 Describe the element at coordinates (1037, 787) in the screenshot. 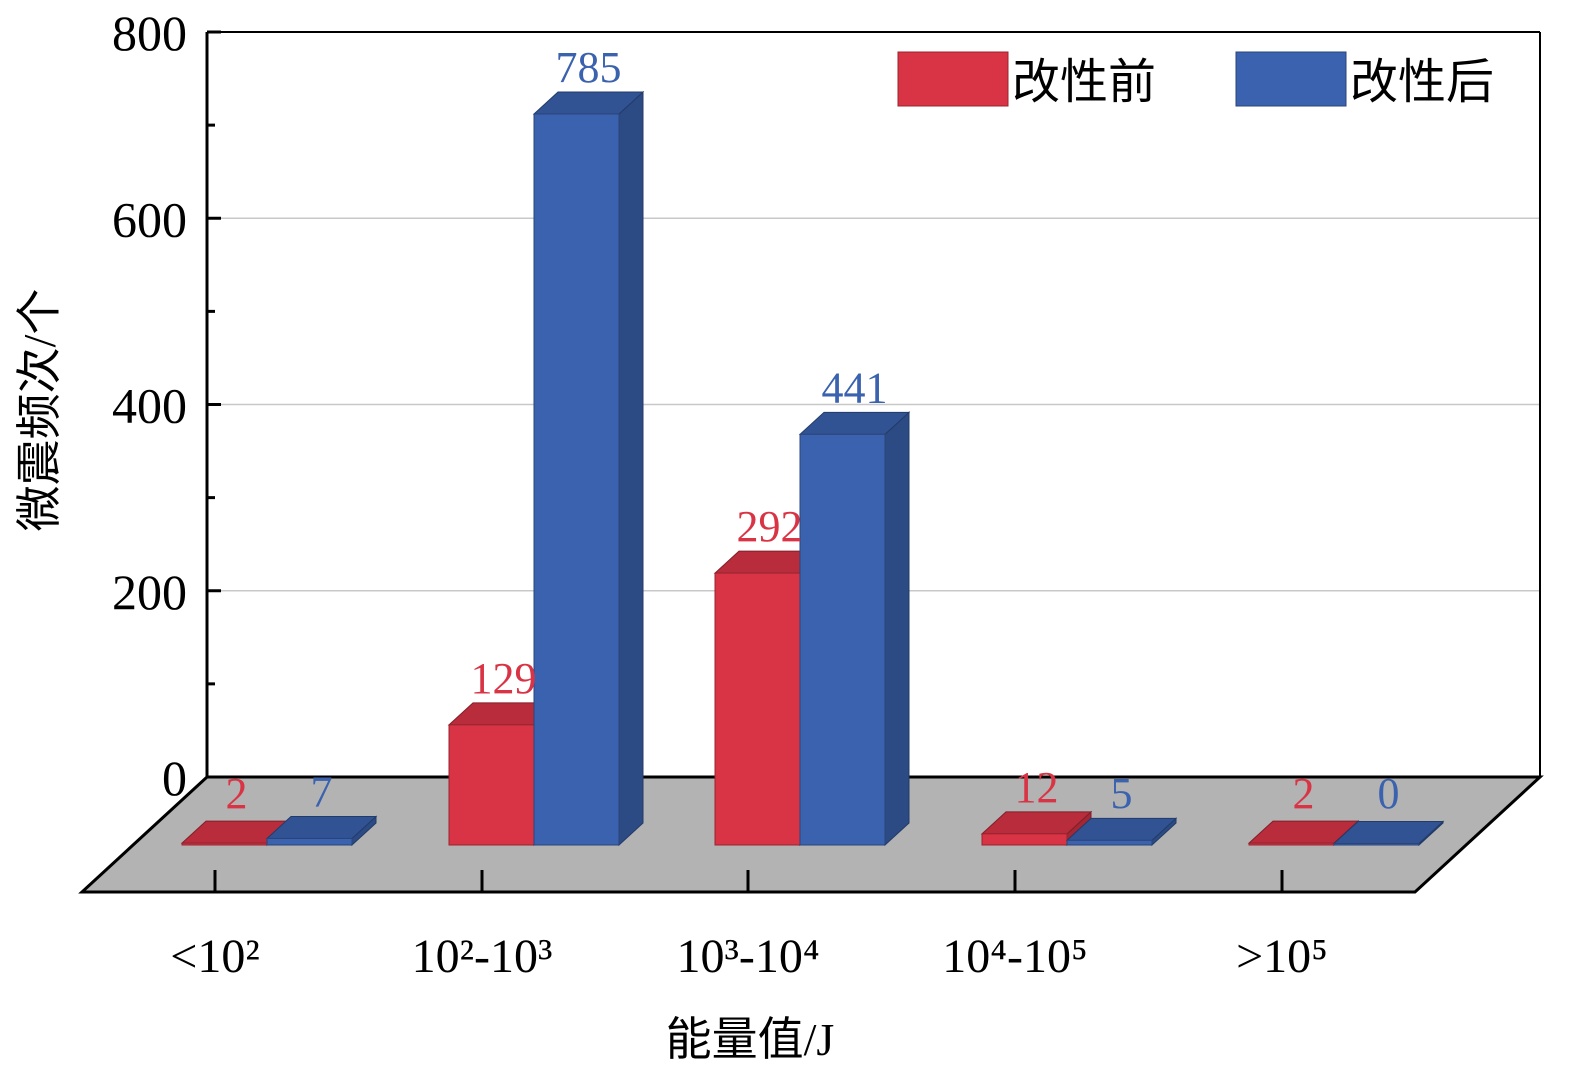

I see `data-label: 12` at that location.